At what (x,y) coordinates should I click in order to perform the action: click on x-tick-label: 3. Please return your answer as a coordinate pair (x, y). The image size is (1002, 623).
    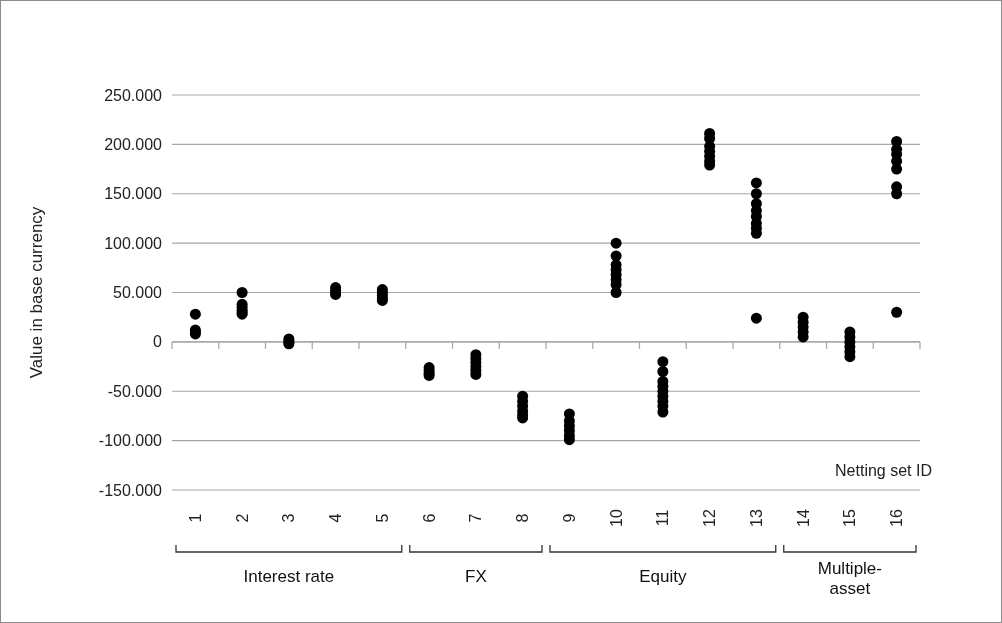
    Looking at the image, I should click on (289, 518).